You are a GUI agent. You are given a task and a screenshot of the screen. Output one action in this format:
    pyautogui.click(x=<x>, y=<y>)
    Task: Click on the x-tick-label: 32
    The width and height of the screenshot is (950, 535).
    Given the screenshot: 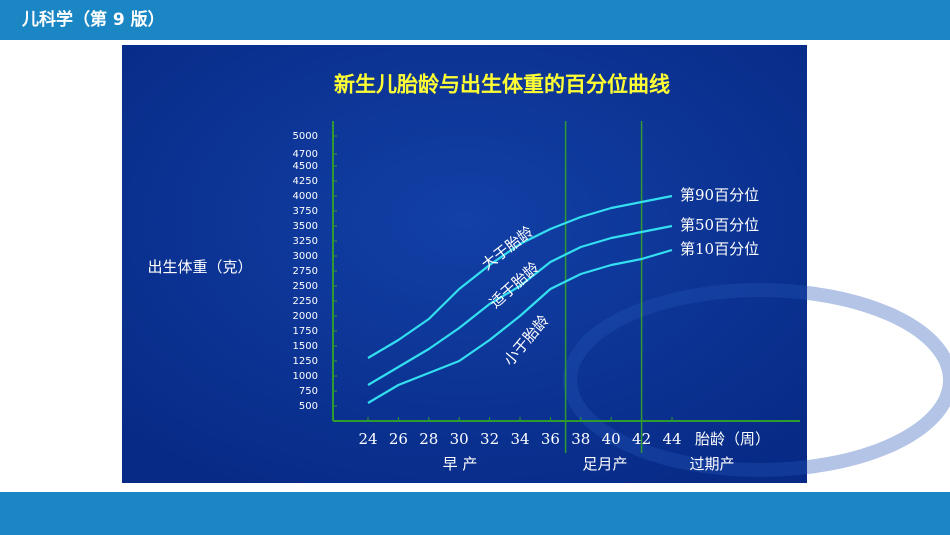 What is the action you would take?
    pyautogui.click(x=489, y=439)
    